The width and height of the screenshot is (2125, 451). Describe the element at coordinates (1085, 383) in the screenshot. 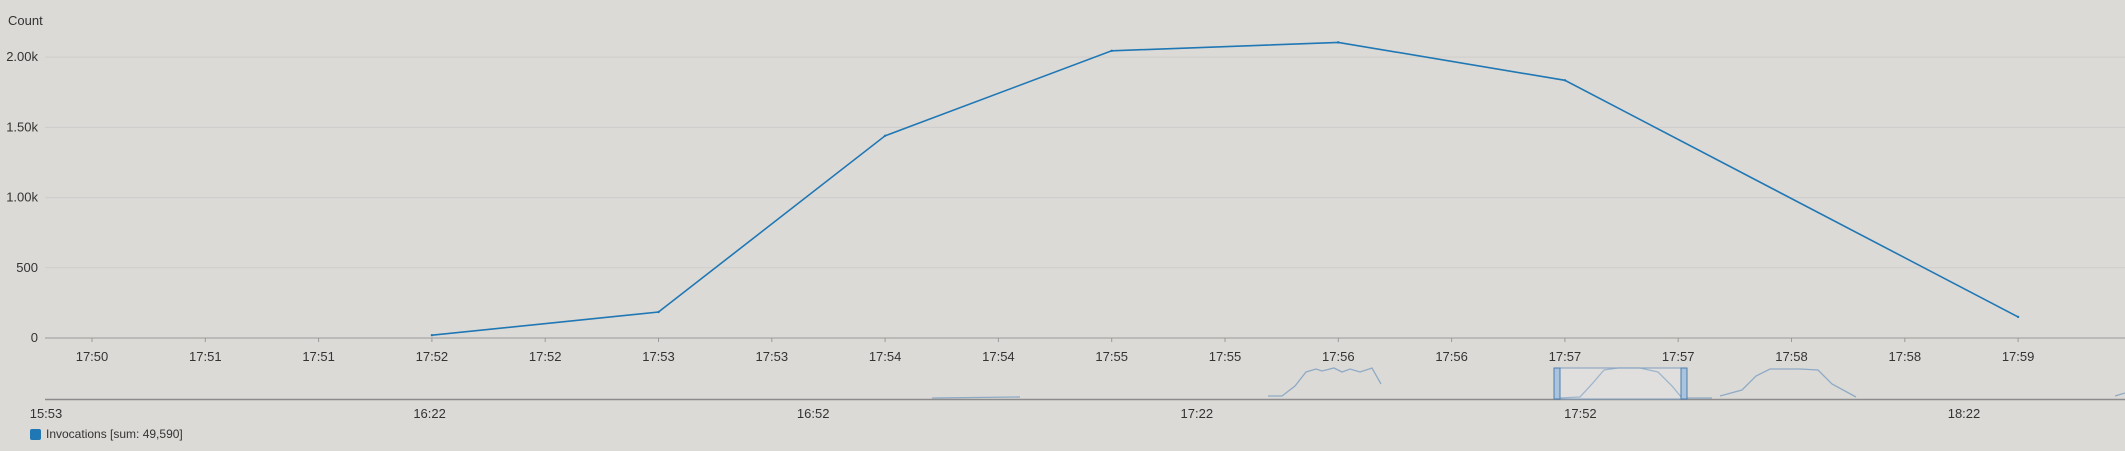

I see `navigator-background` at that location.